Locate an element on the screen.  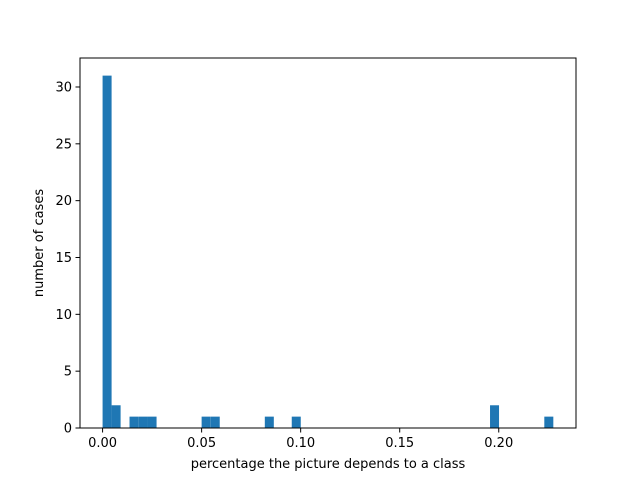
x-tick-label-0: 0.00 is located at coordinates (102, 443).